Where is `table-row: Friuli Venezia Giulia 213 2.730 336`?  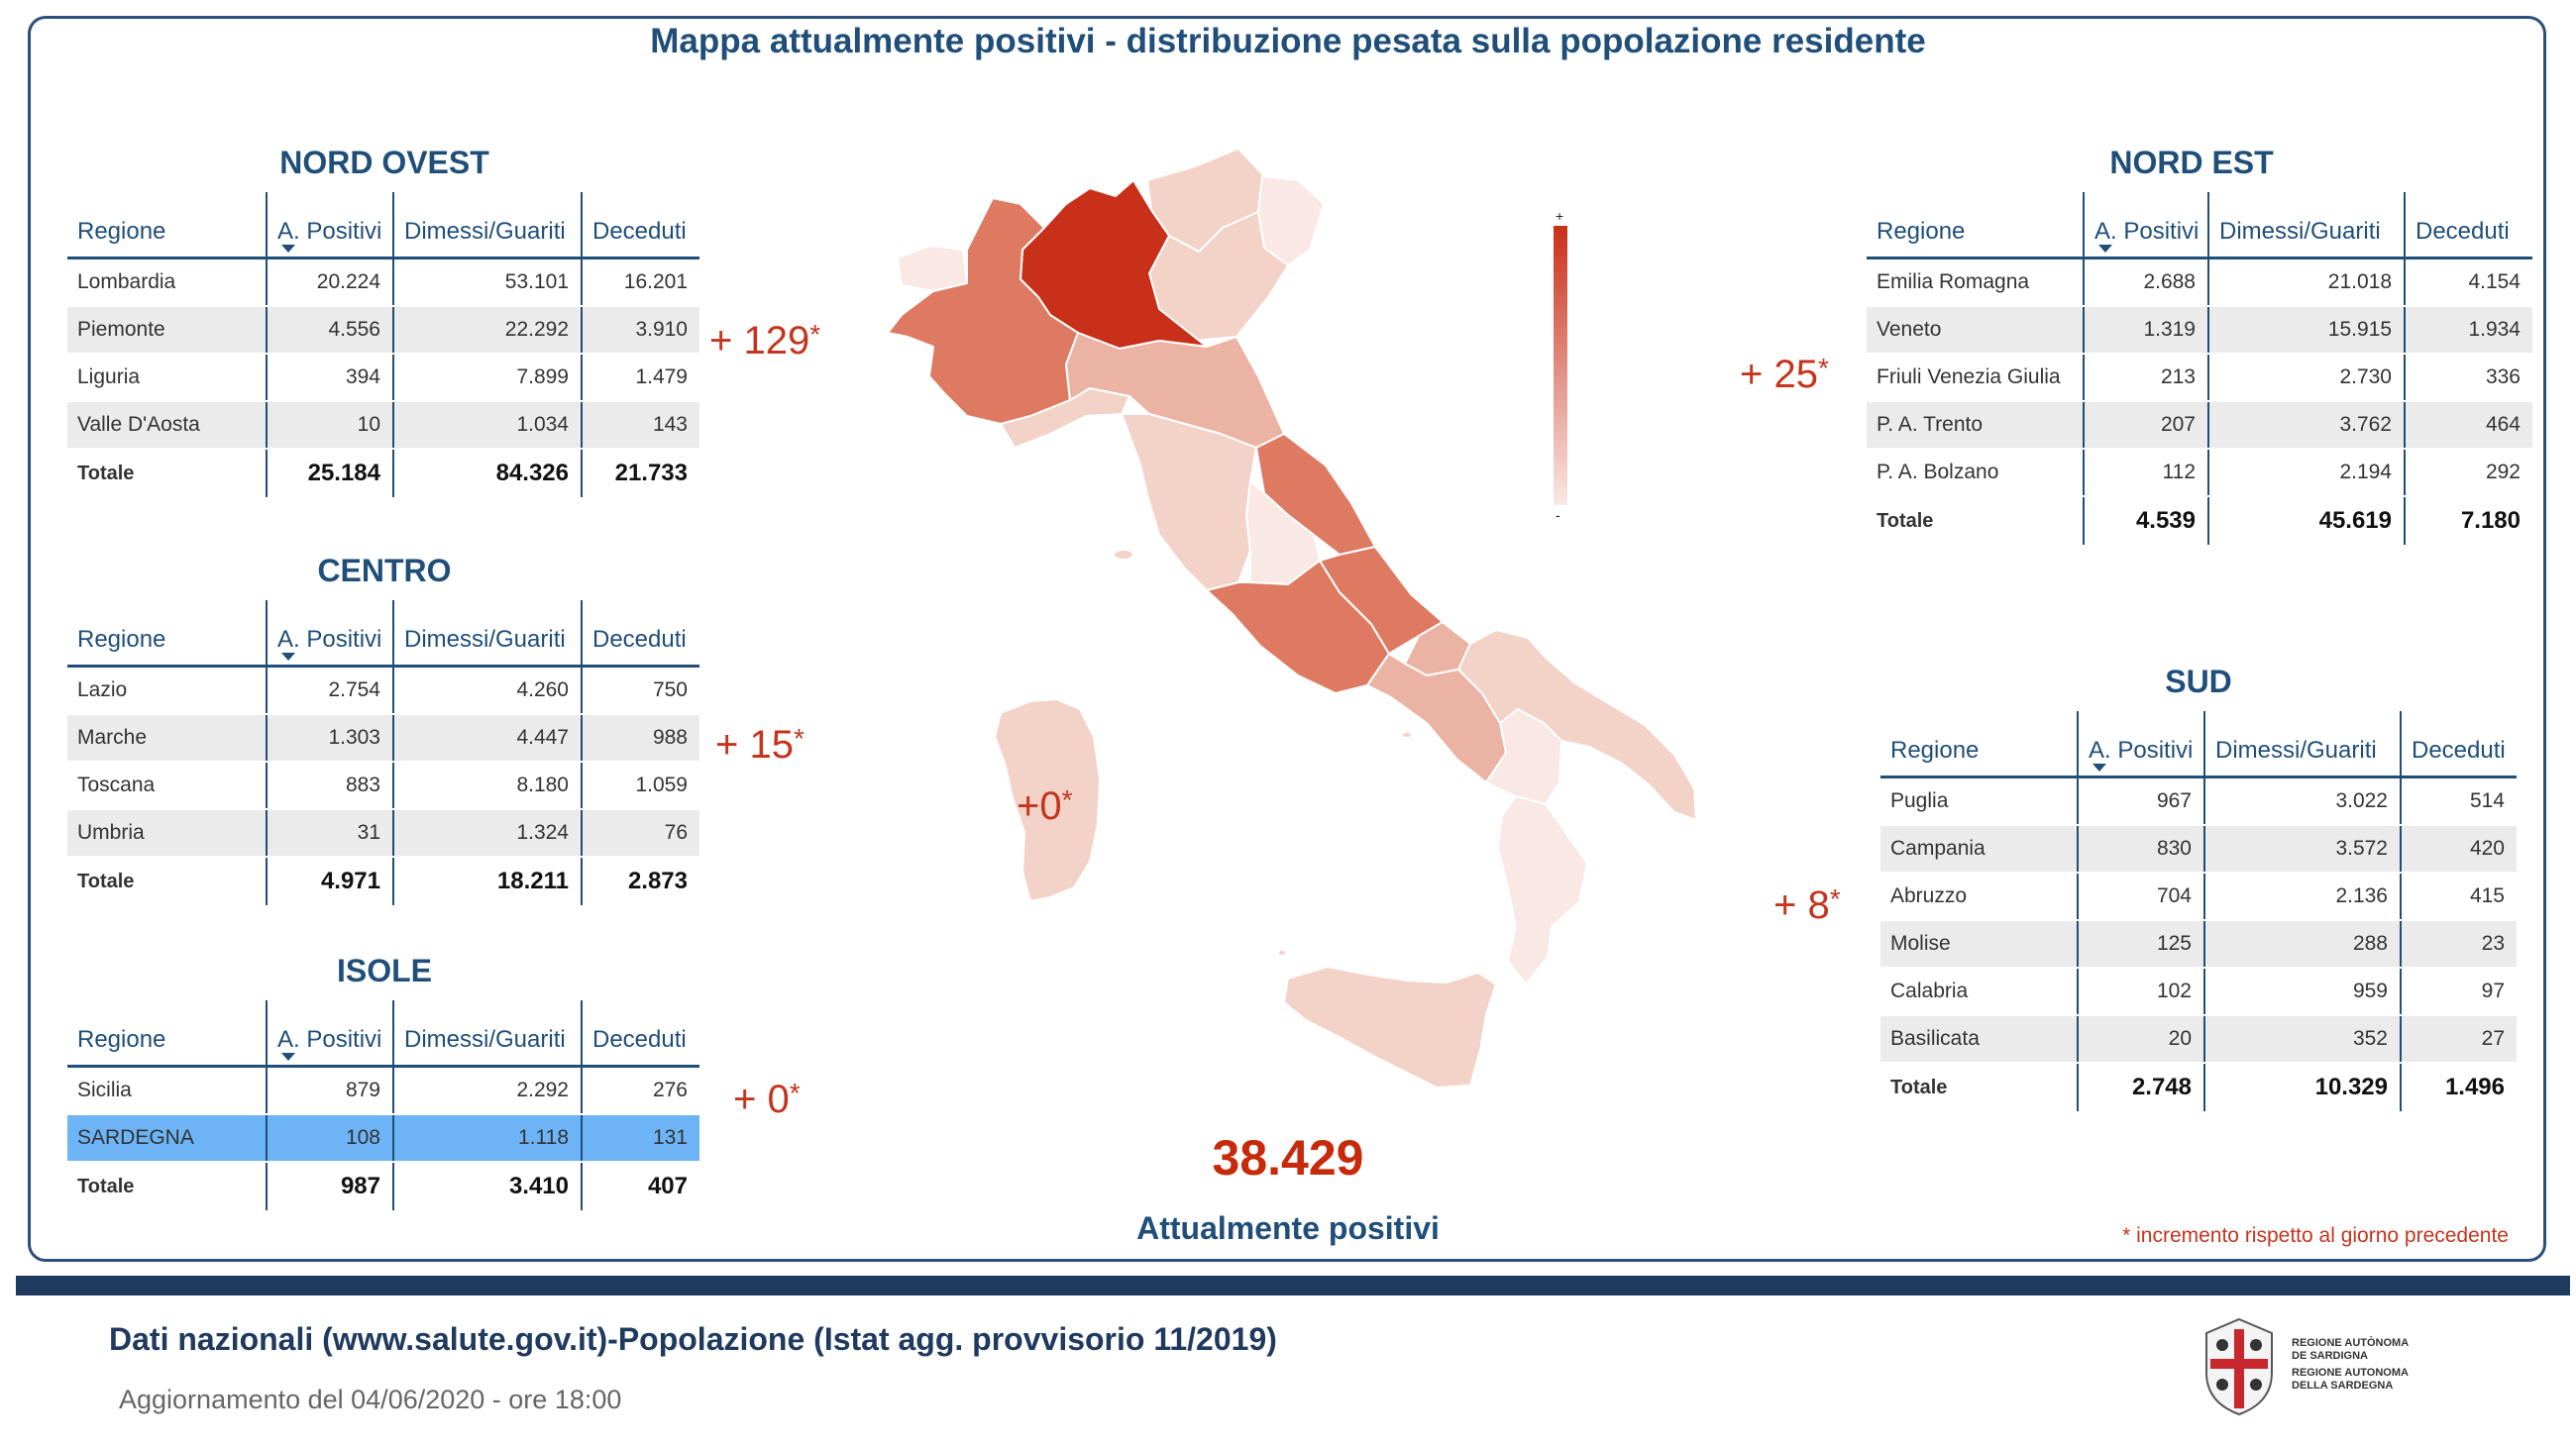
table-row: Friuli Venezia Giulia 213 2.730 336 is located at coordinates (2199, 378).